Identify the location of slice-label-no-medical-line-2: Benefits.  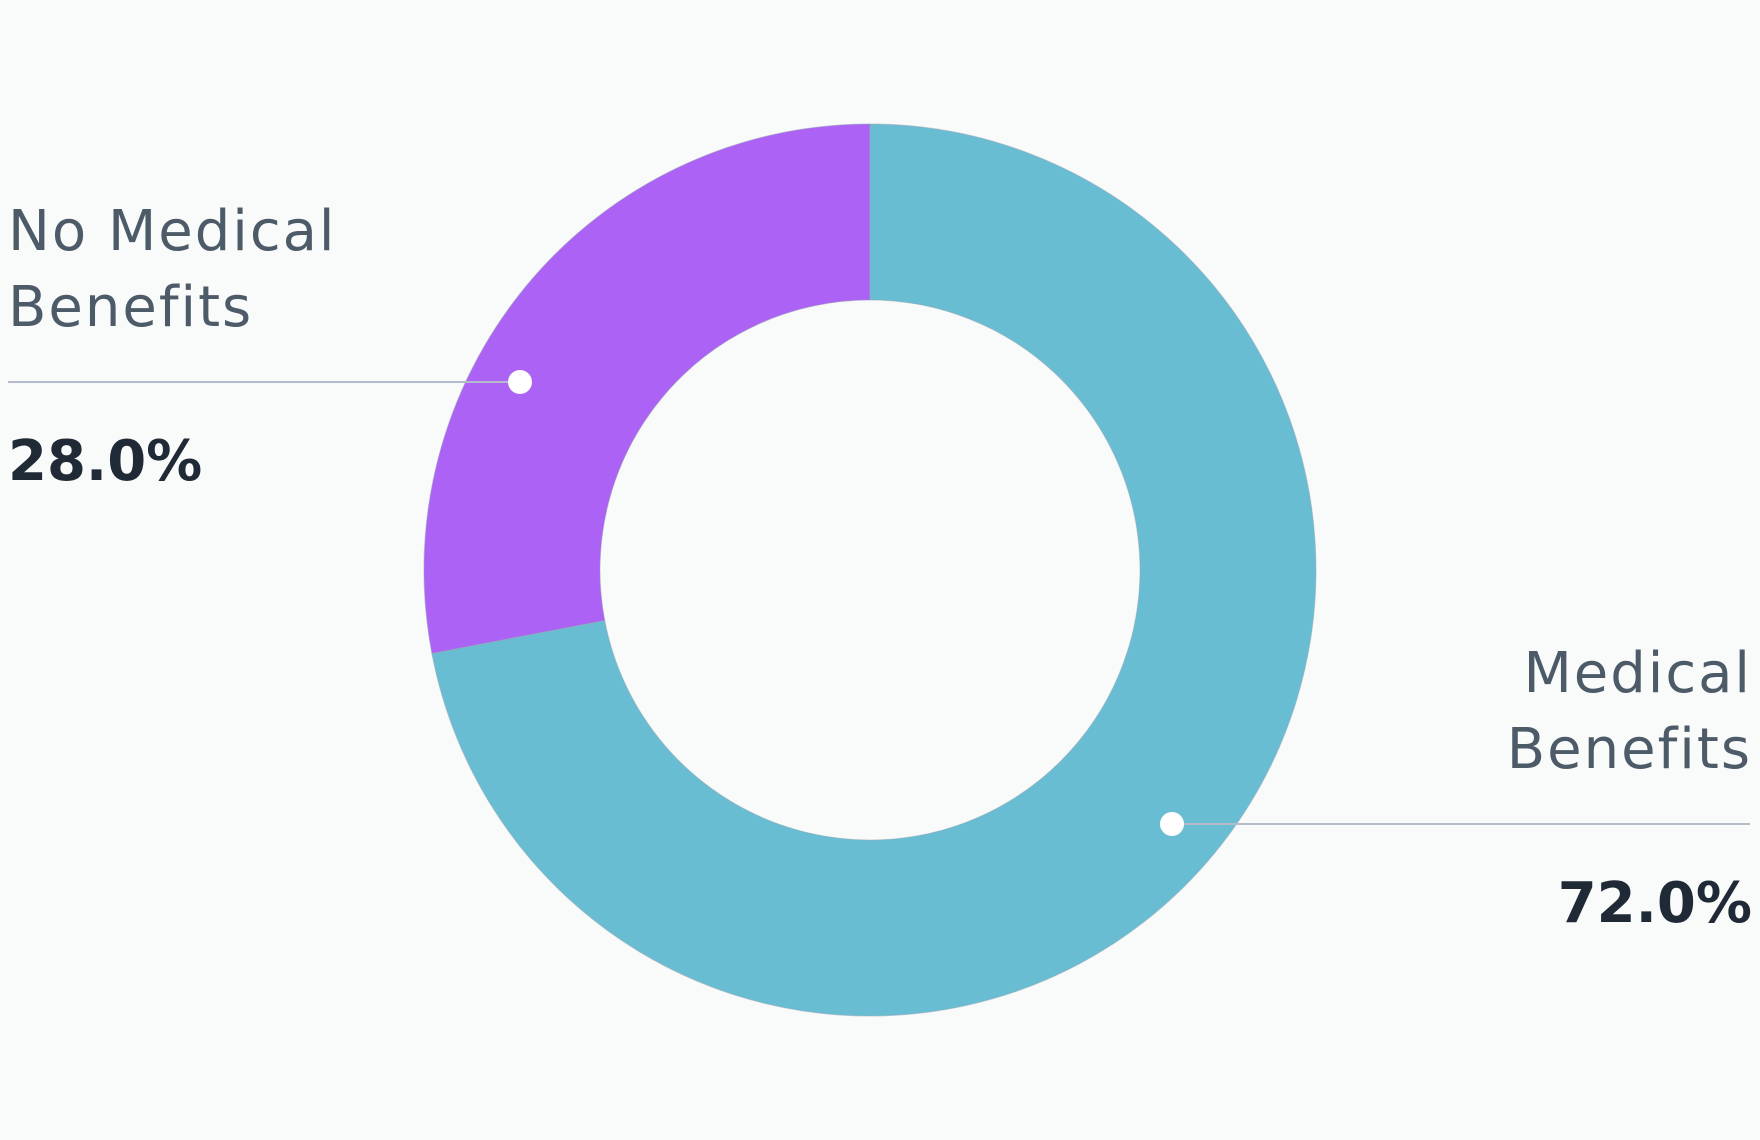
(130, 307).